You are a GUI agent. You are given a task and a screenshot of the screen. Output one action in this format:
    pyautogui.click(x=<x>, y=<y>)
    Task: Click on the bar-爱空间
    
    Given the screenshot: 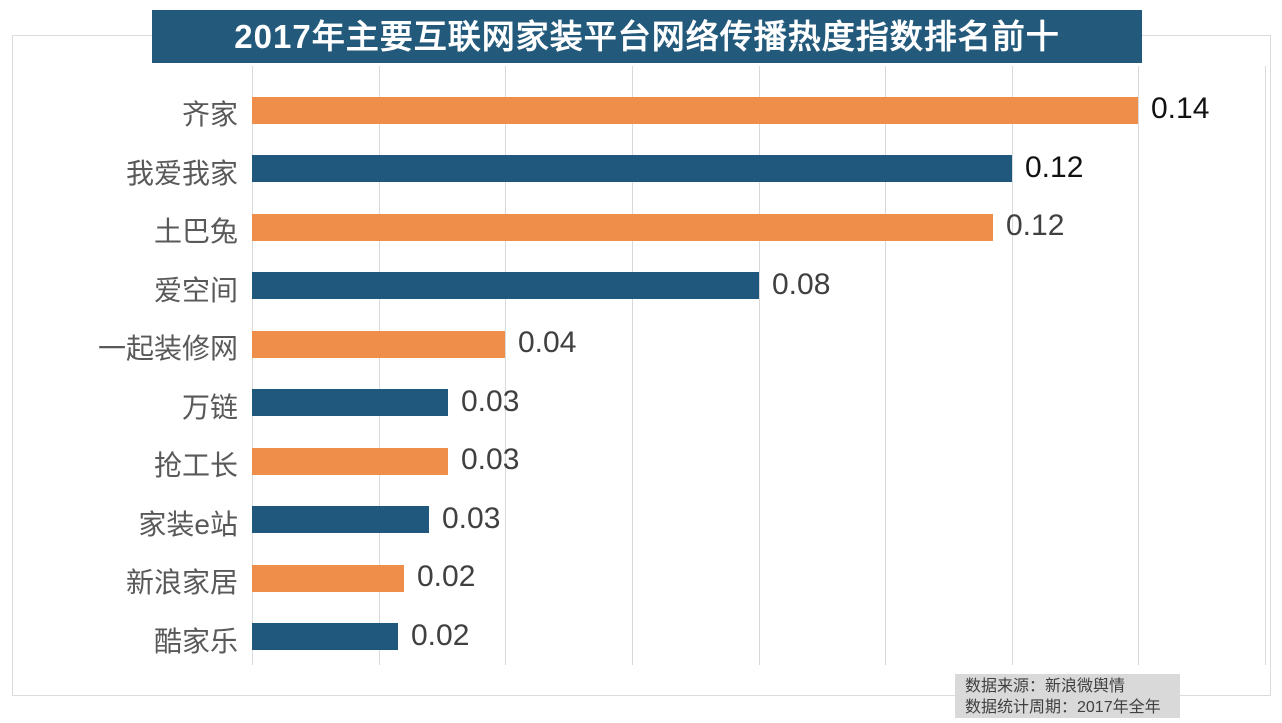 What is the action you would take?
    pyautogui.click(x=505, y=285)
    